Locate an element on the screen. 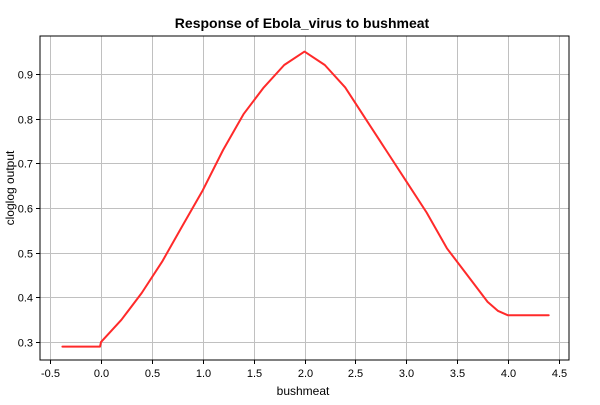 The image size is (600, 405). x-tick-label: 4.0 is located at coordinates (508, 374).